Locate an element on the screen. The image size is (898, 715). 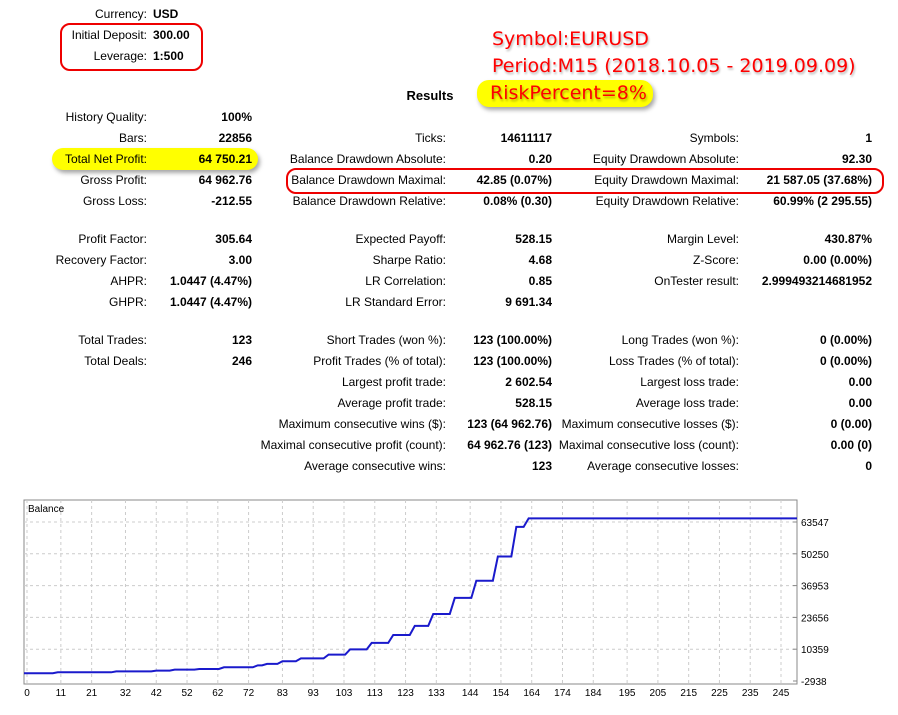
stat-label: Maximum consecutive losses ($): is located at coordinates (650, 424).